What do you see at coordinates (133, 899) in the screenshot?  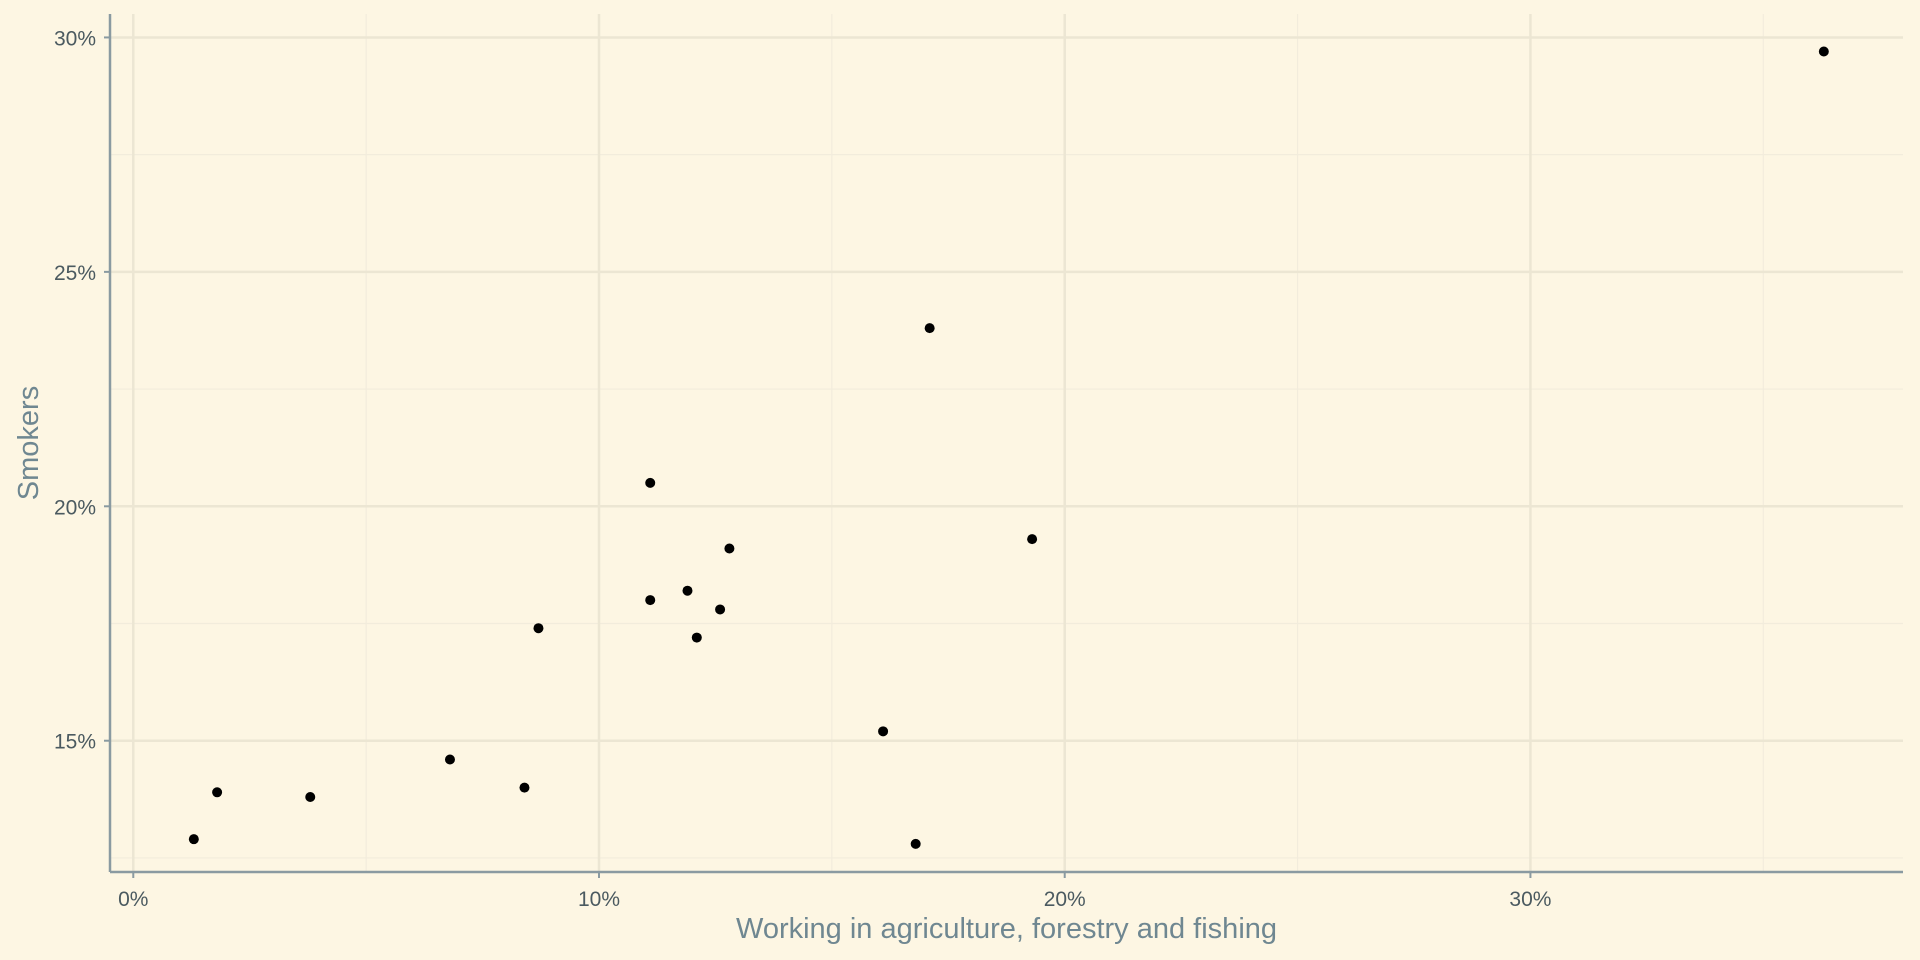 I see `x-tick-label: 0%` at bounding box center [133, 899].